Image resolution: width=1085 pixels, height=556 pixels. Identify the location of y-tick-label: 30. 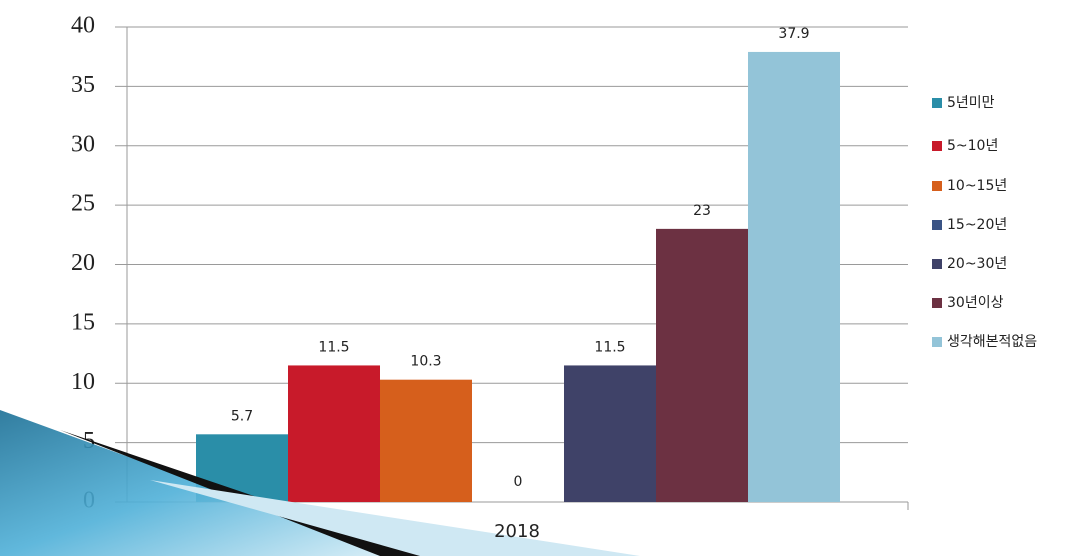
(83, 144).